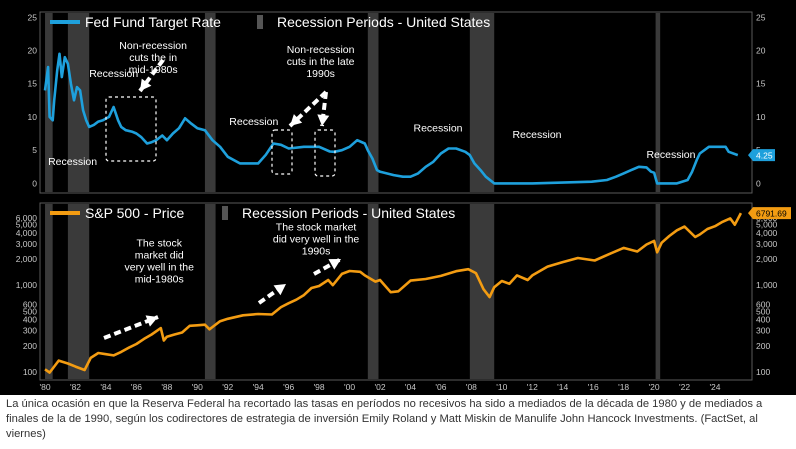  Describe the element at coordinates (767, 244) in the screenshot. I see `y-tick-label-right: 3,000` at that location.